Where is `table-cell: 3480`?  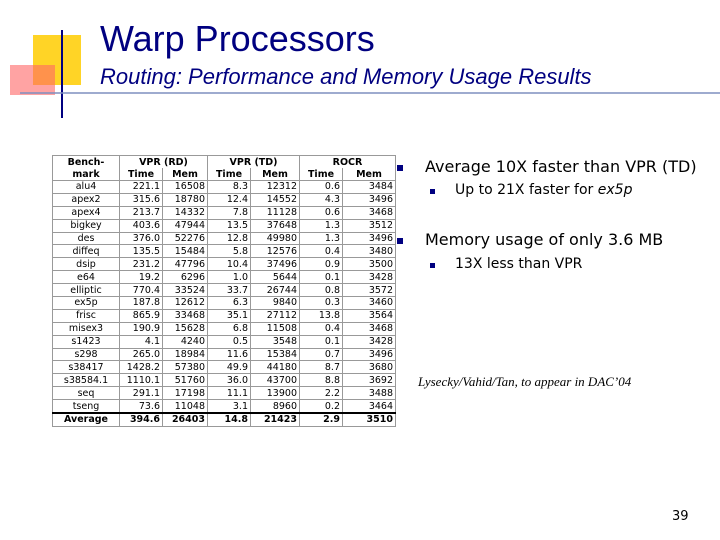 table-cell: 3480 is located at coordinates (369, 251).